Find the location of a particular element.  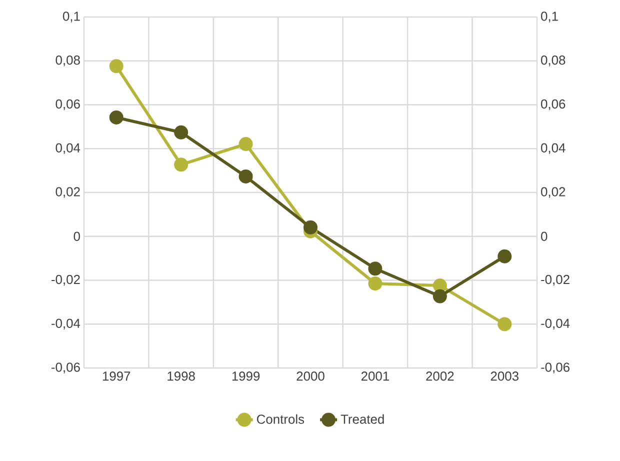

y-tick-label: 0,06 is located at coordinates (68, 104).